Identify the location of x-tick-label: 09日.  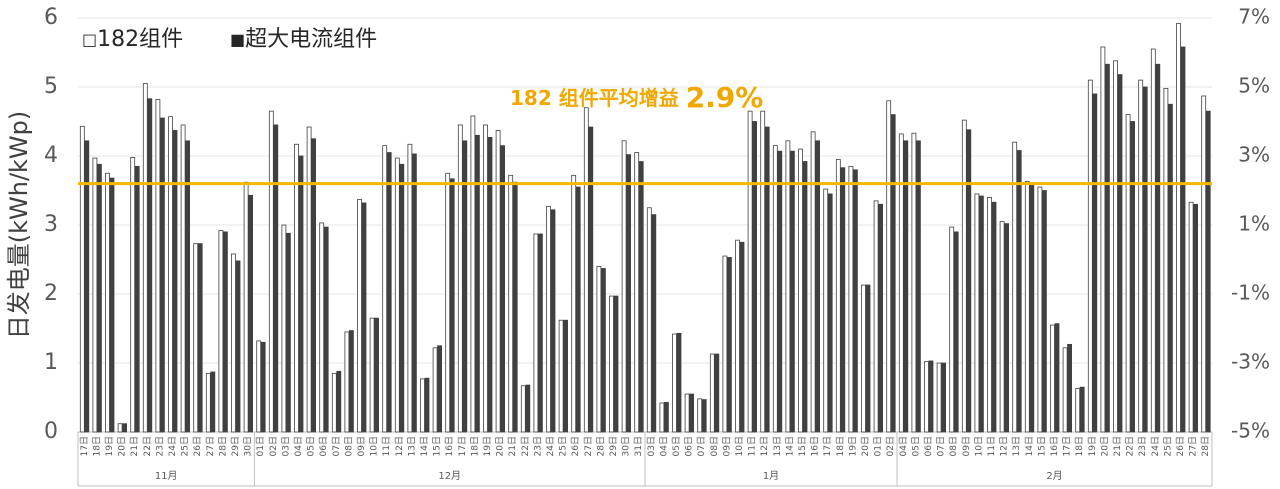
(726, 446).